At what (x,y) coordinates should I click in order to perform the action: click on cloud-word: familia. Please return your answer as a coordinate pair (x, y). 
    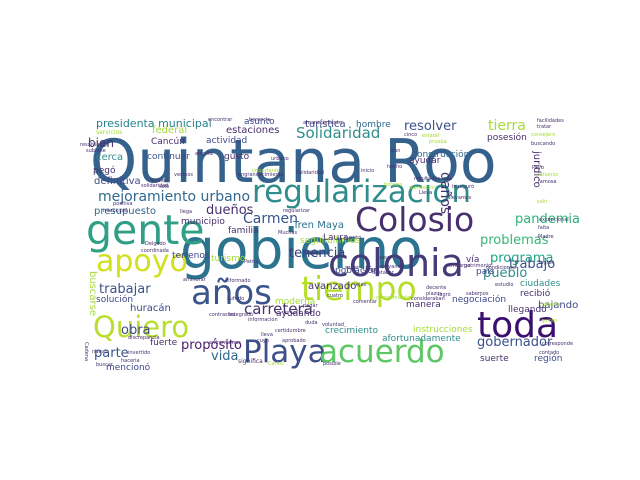
    Looking at the image, I should click on (243, 231).